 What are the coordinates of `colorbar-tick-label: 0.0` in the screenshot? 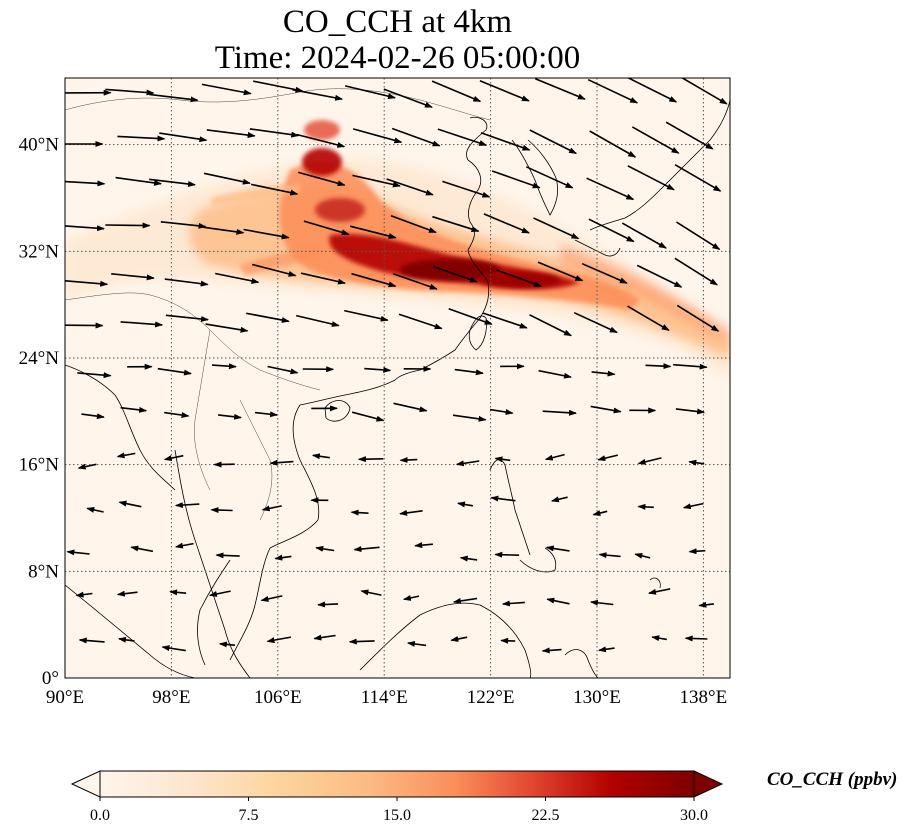 It's located at (100, 815).